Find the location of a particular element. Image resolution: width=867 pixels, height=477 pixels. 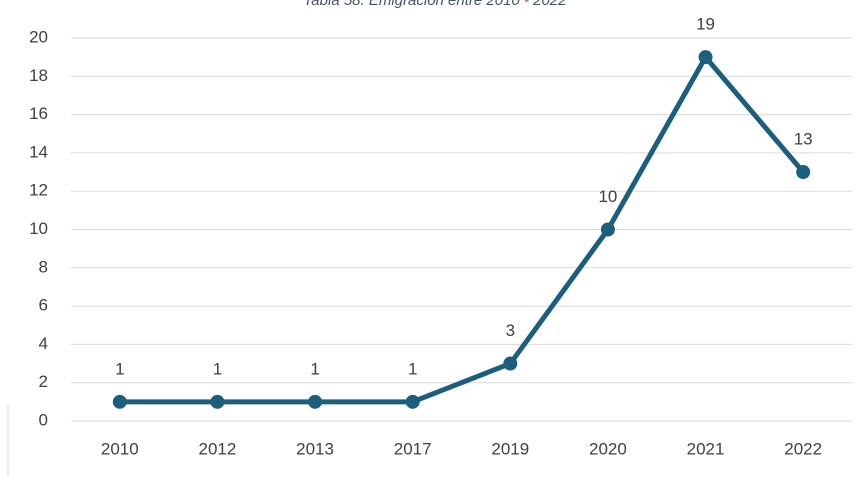

data-label: 13 is located at coordinates (803, 139).